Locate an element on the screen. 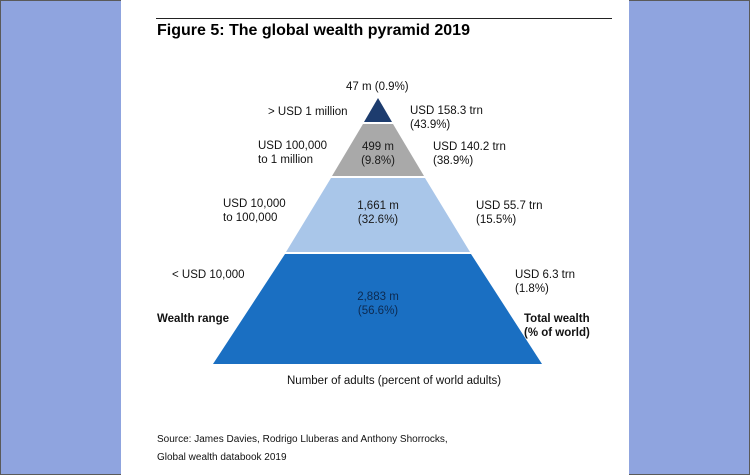 This screenshot has width=750, height=475. pyramid-tier-middle is located at coordinates (378, 215).